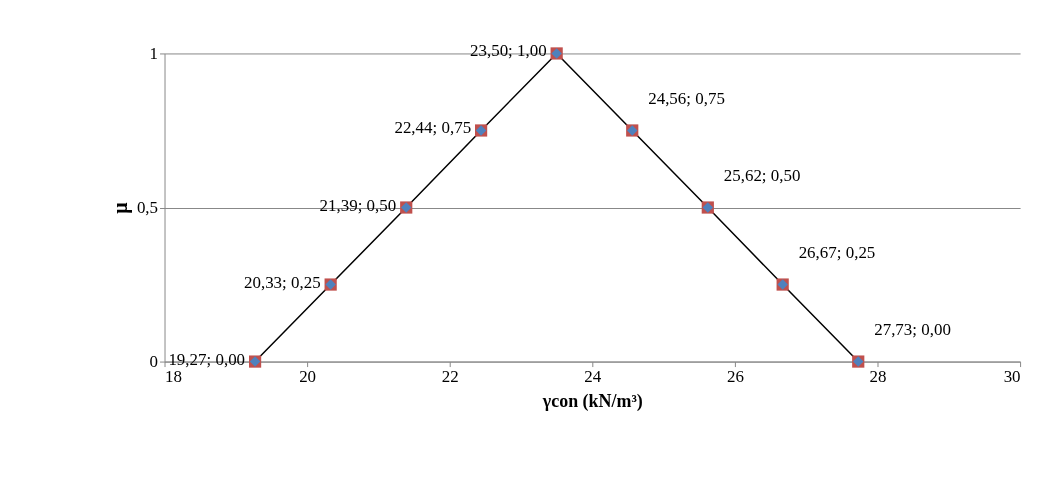 This screenshot has width=1051, height=482. What do you see at coordinates (912, 329) in the screenshot?
I see `data-label: 27,73; 0,00` at bounding box center [912, 329].